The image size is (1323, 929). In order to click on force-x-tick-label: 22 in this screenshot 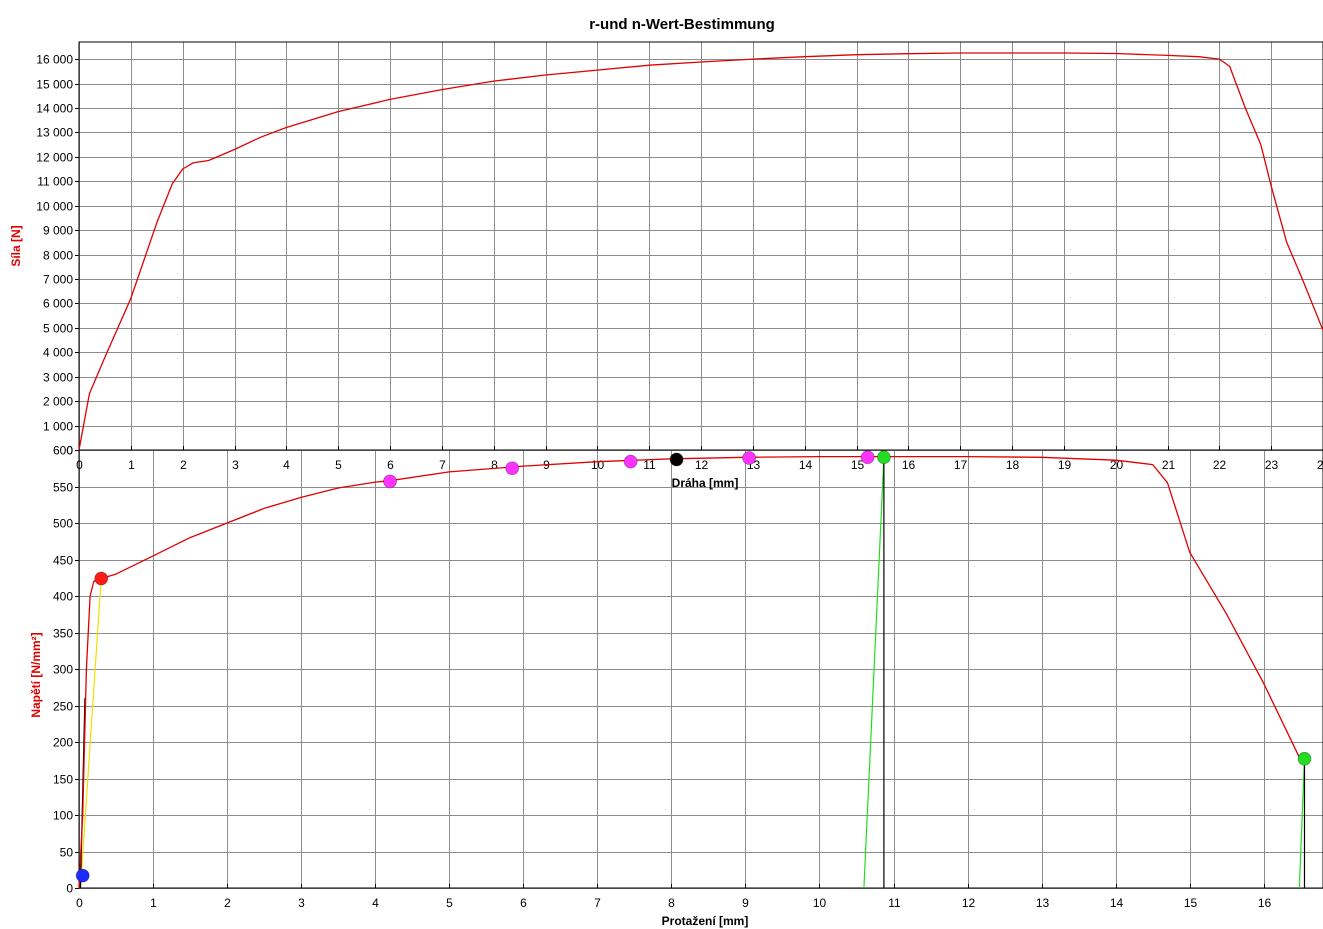, I will do `click(1220, 465)`.